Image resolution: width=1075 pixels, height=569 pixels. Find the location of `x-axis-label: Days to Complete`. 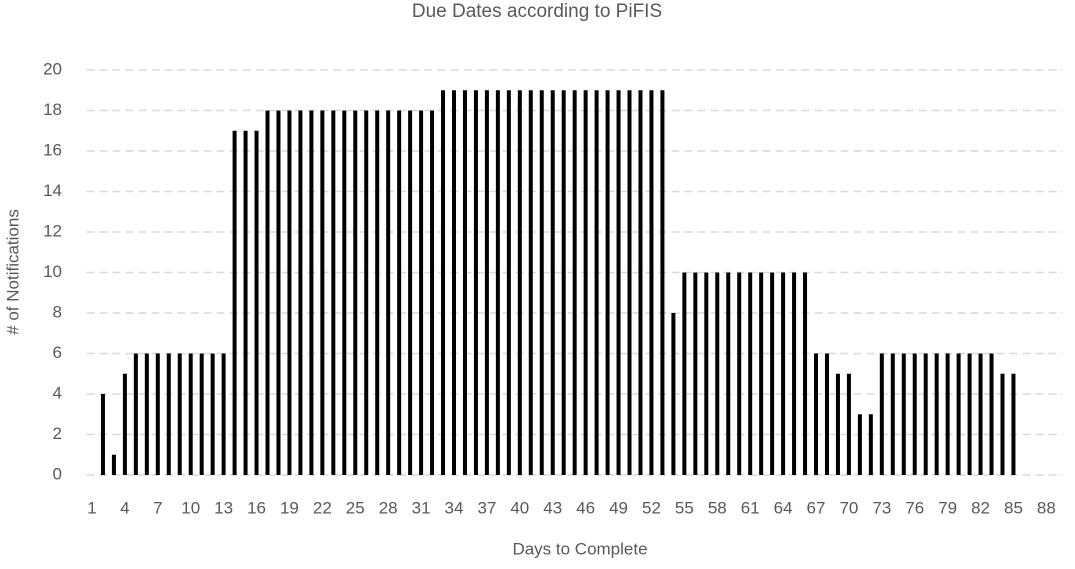

x-axis-label: Days to Complete is located at coordinates (579, 548).